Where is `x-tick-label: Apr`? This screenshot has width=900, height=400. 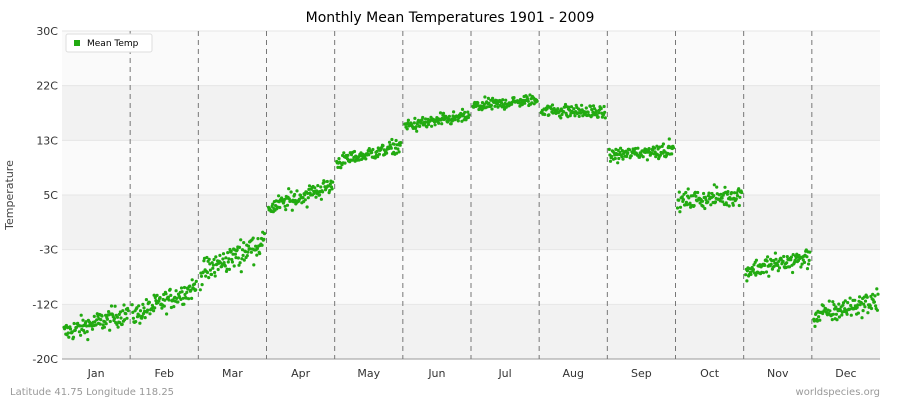 x-tick-label: Apr is located at coordinates (301, 373).